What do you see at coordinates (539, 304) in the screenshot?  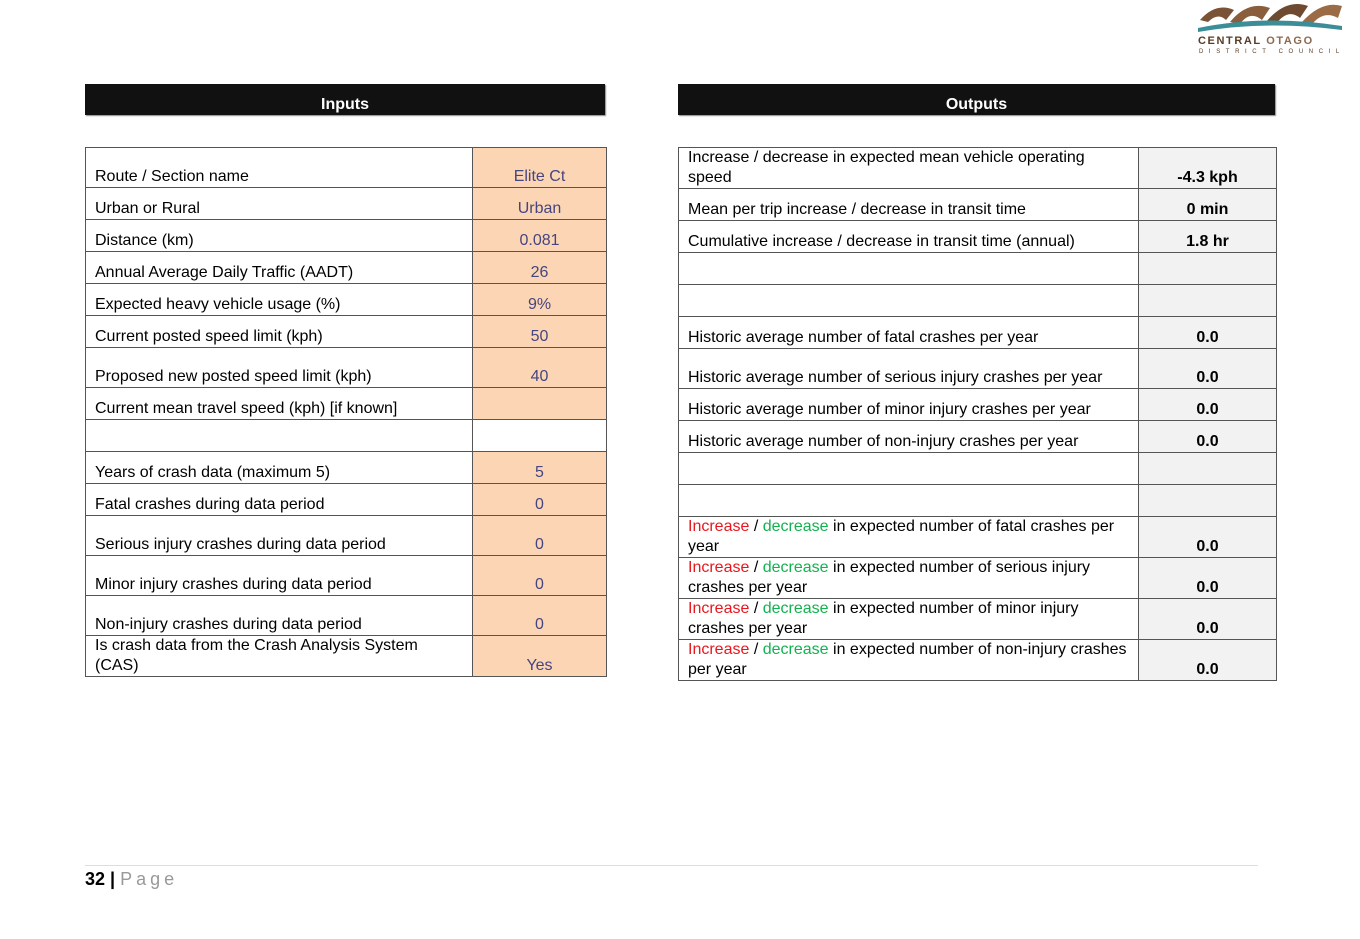 I see `value: 9%` at bounding box center [539, 304].